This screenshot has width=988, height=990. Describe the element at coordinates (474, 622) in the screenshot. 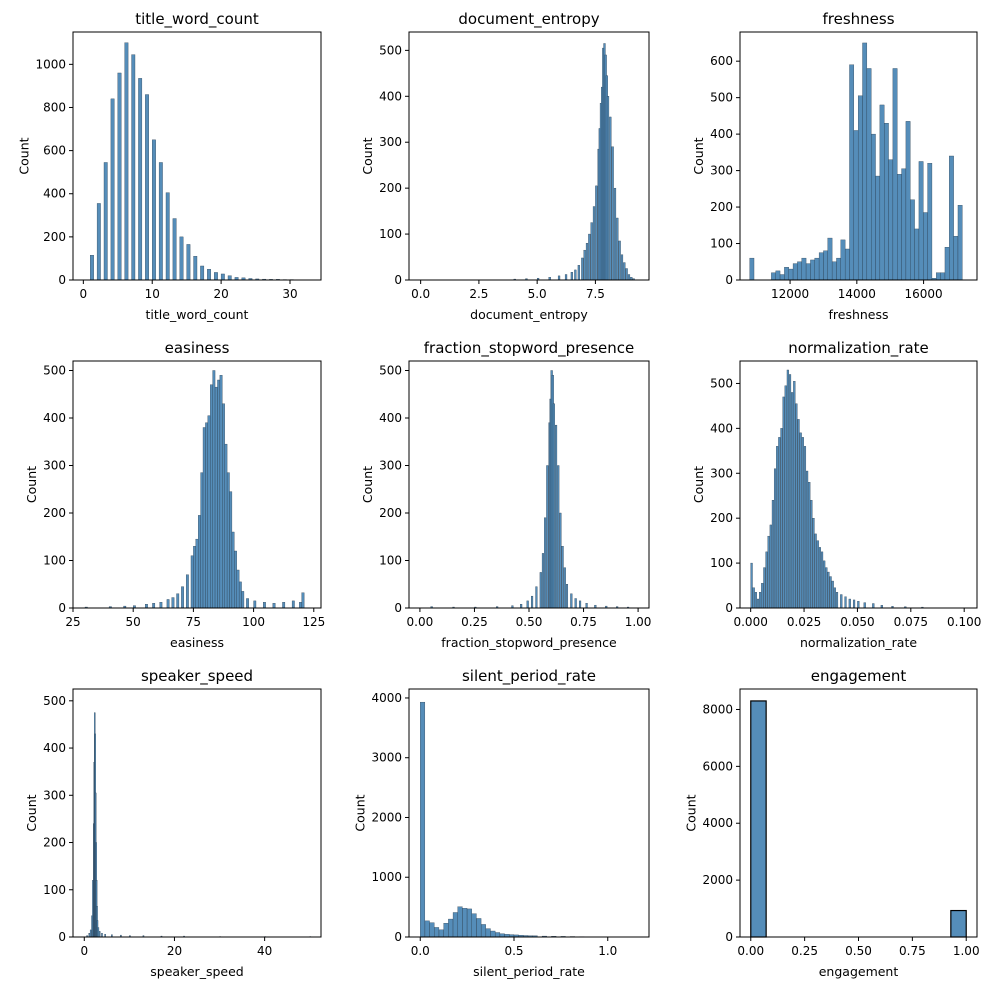

I see `fraction_stopword_presence-xtick-label: 0.25` at that location.